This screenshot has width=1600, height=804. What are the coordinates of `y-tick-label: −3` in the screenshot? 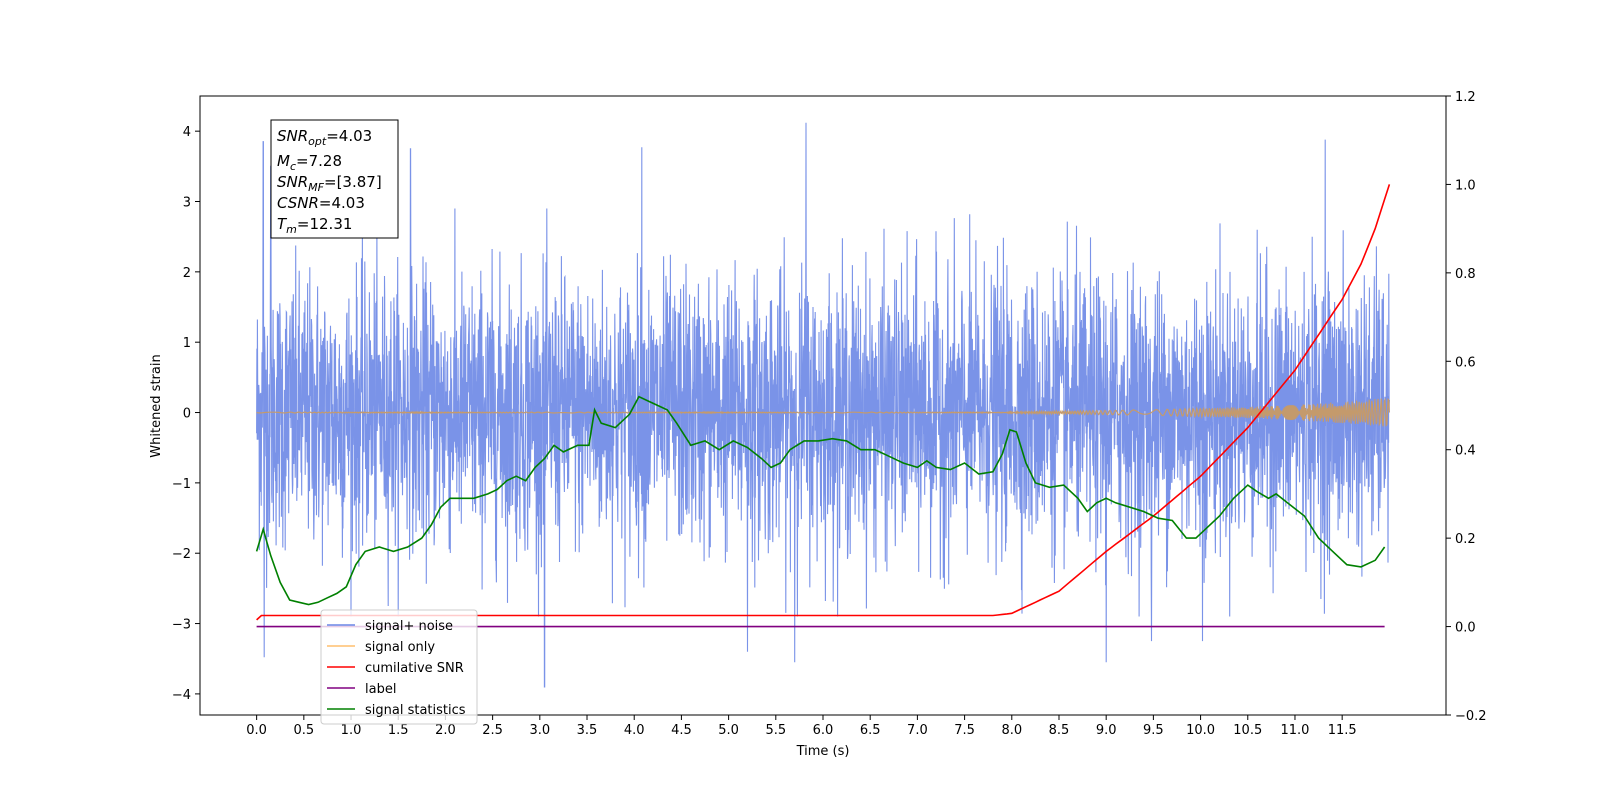 It's located at (181, 625).